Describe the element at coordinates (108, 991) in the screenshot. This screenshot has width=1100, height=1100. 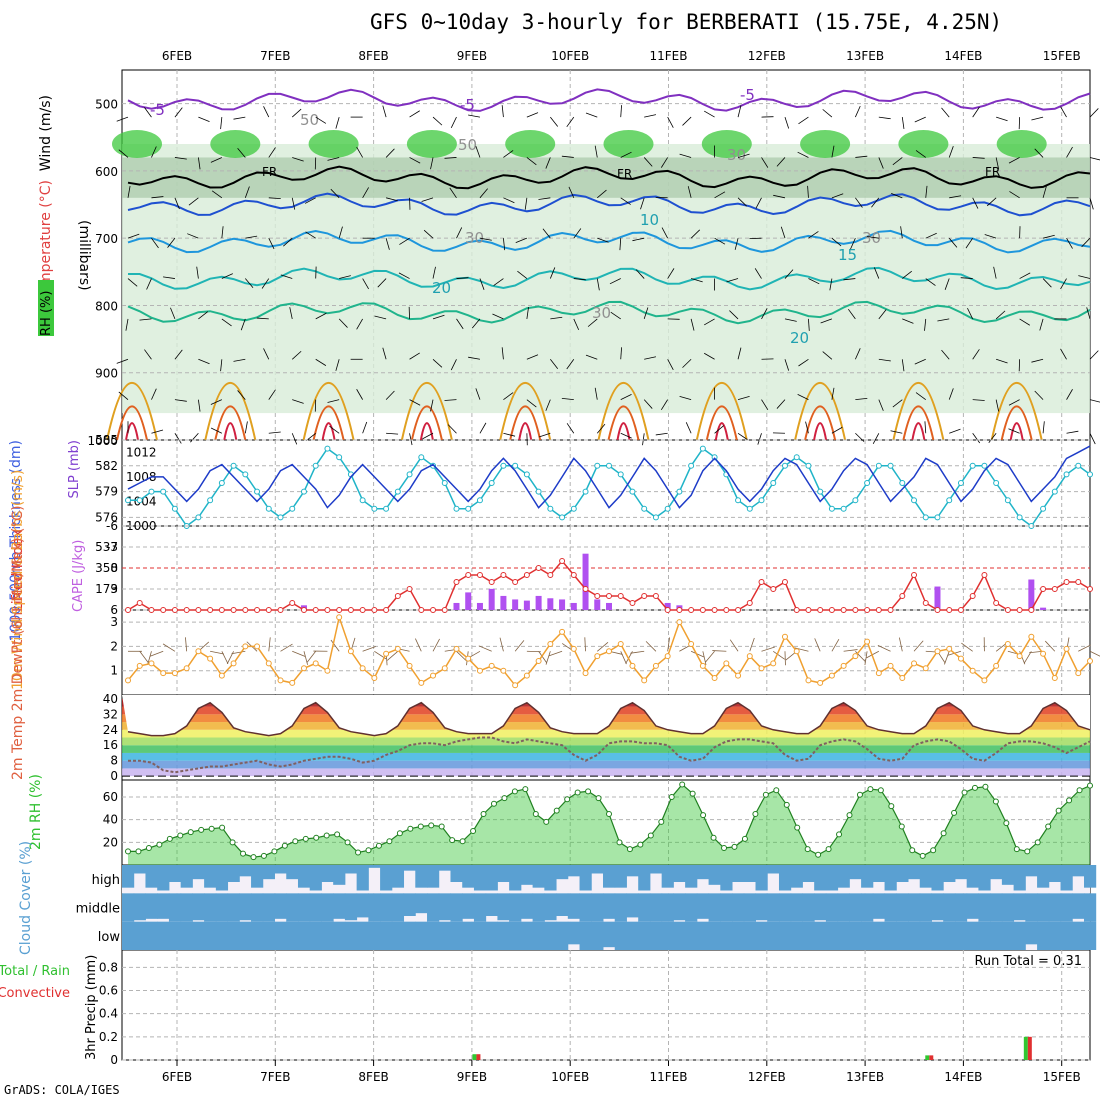
I see `precip-tick: 0.6` at that location.